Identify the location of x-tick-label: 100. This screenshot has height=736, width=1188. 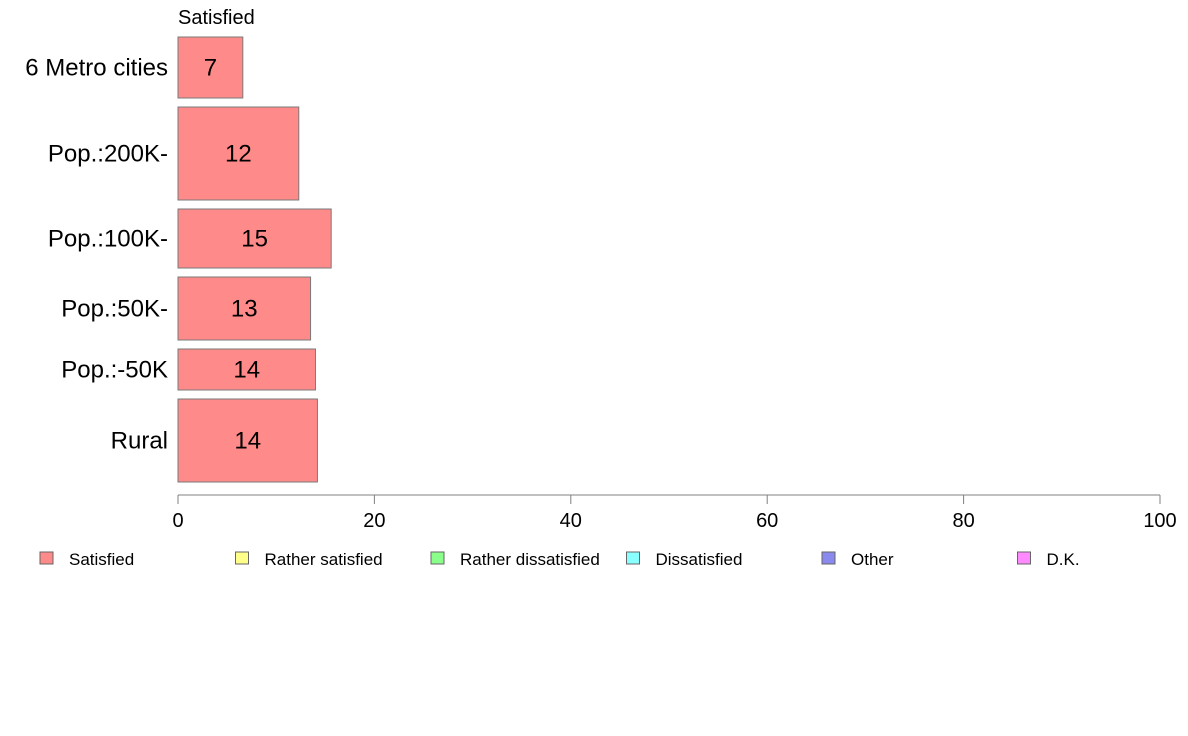
(1159, 521).